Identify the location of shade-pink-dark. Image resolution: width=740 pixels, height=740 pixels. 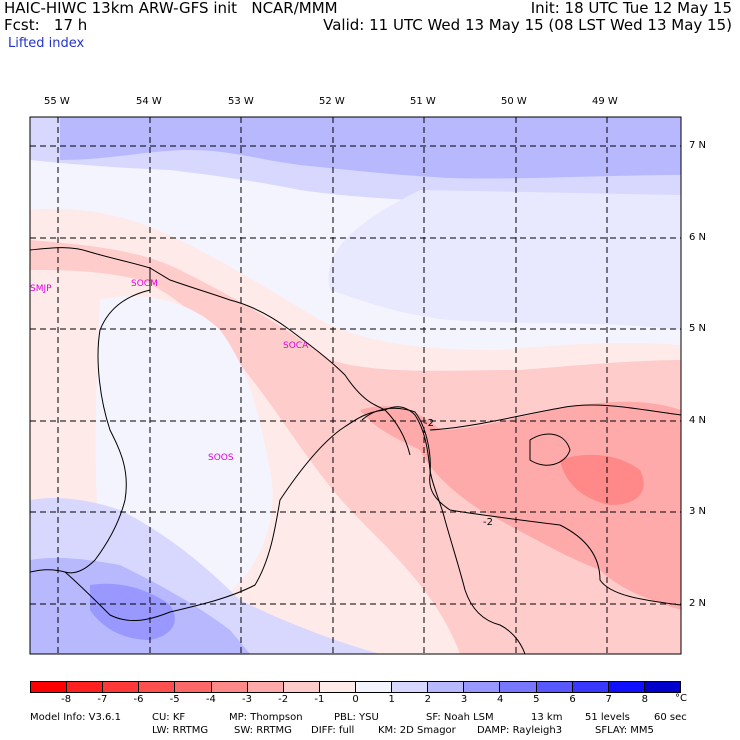
(520, 505).